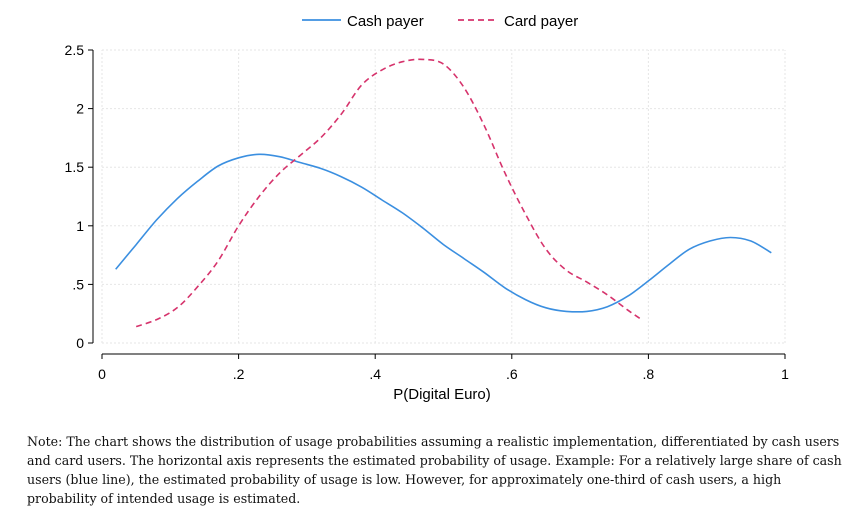  I want to click on x-tick-label: .4, so click(375, 374).